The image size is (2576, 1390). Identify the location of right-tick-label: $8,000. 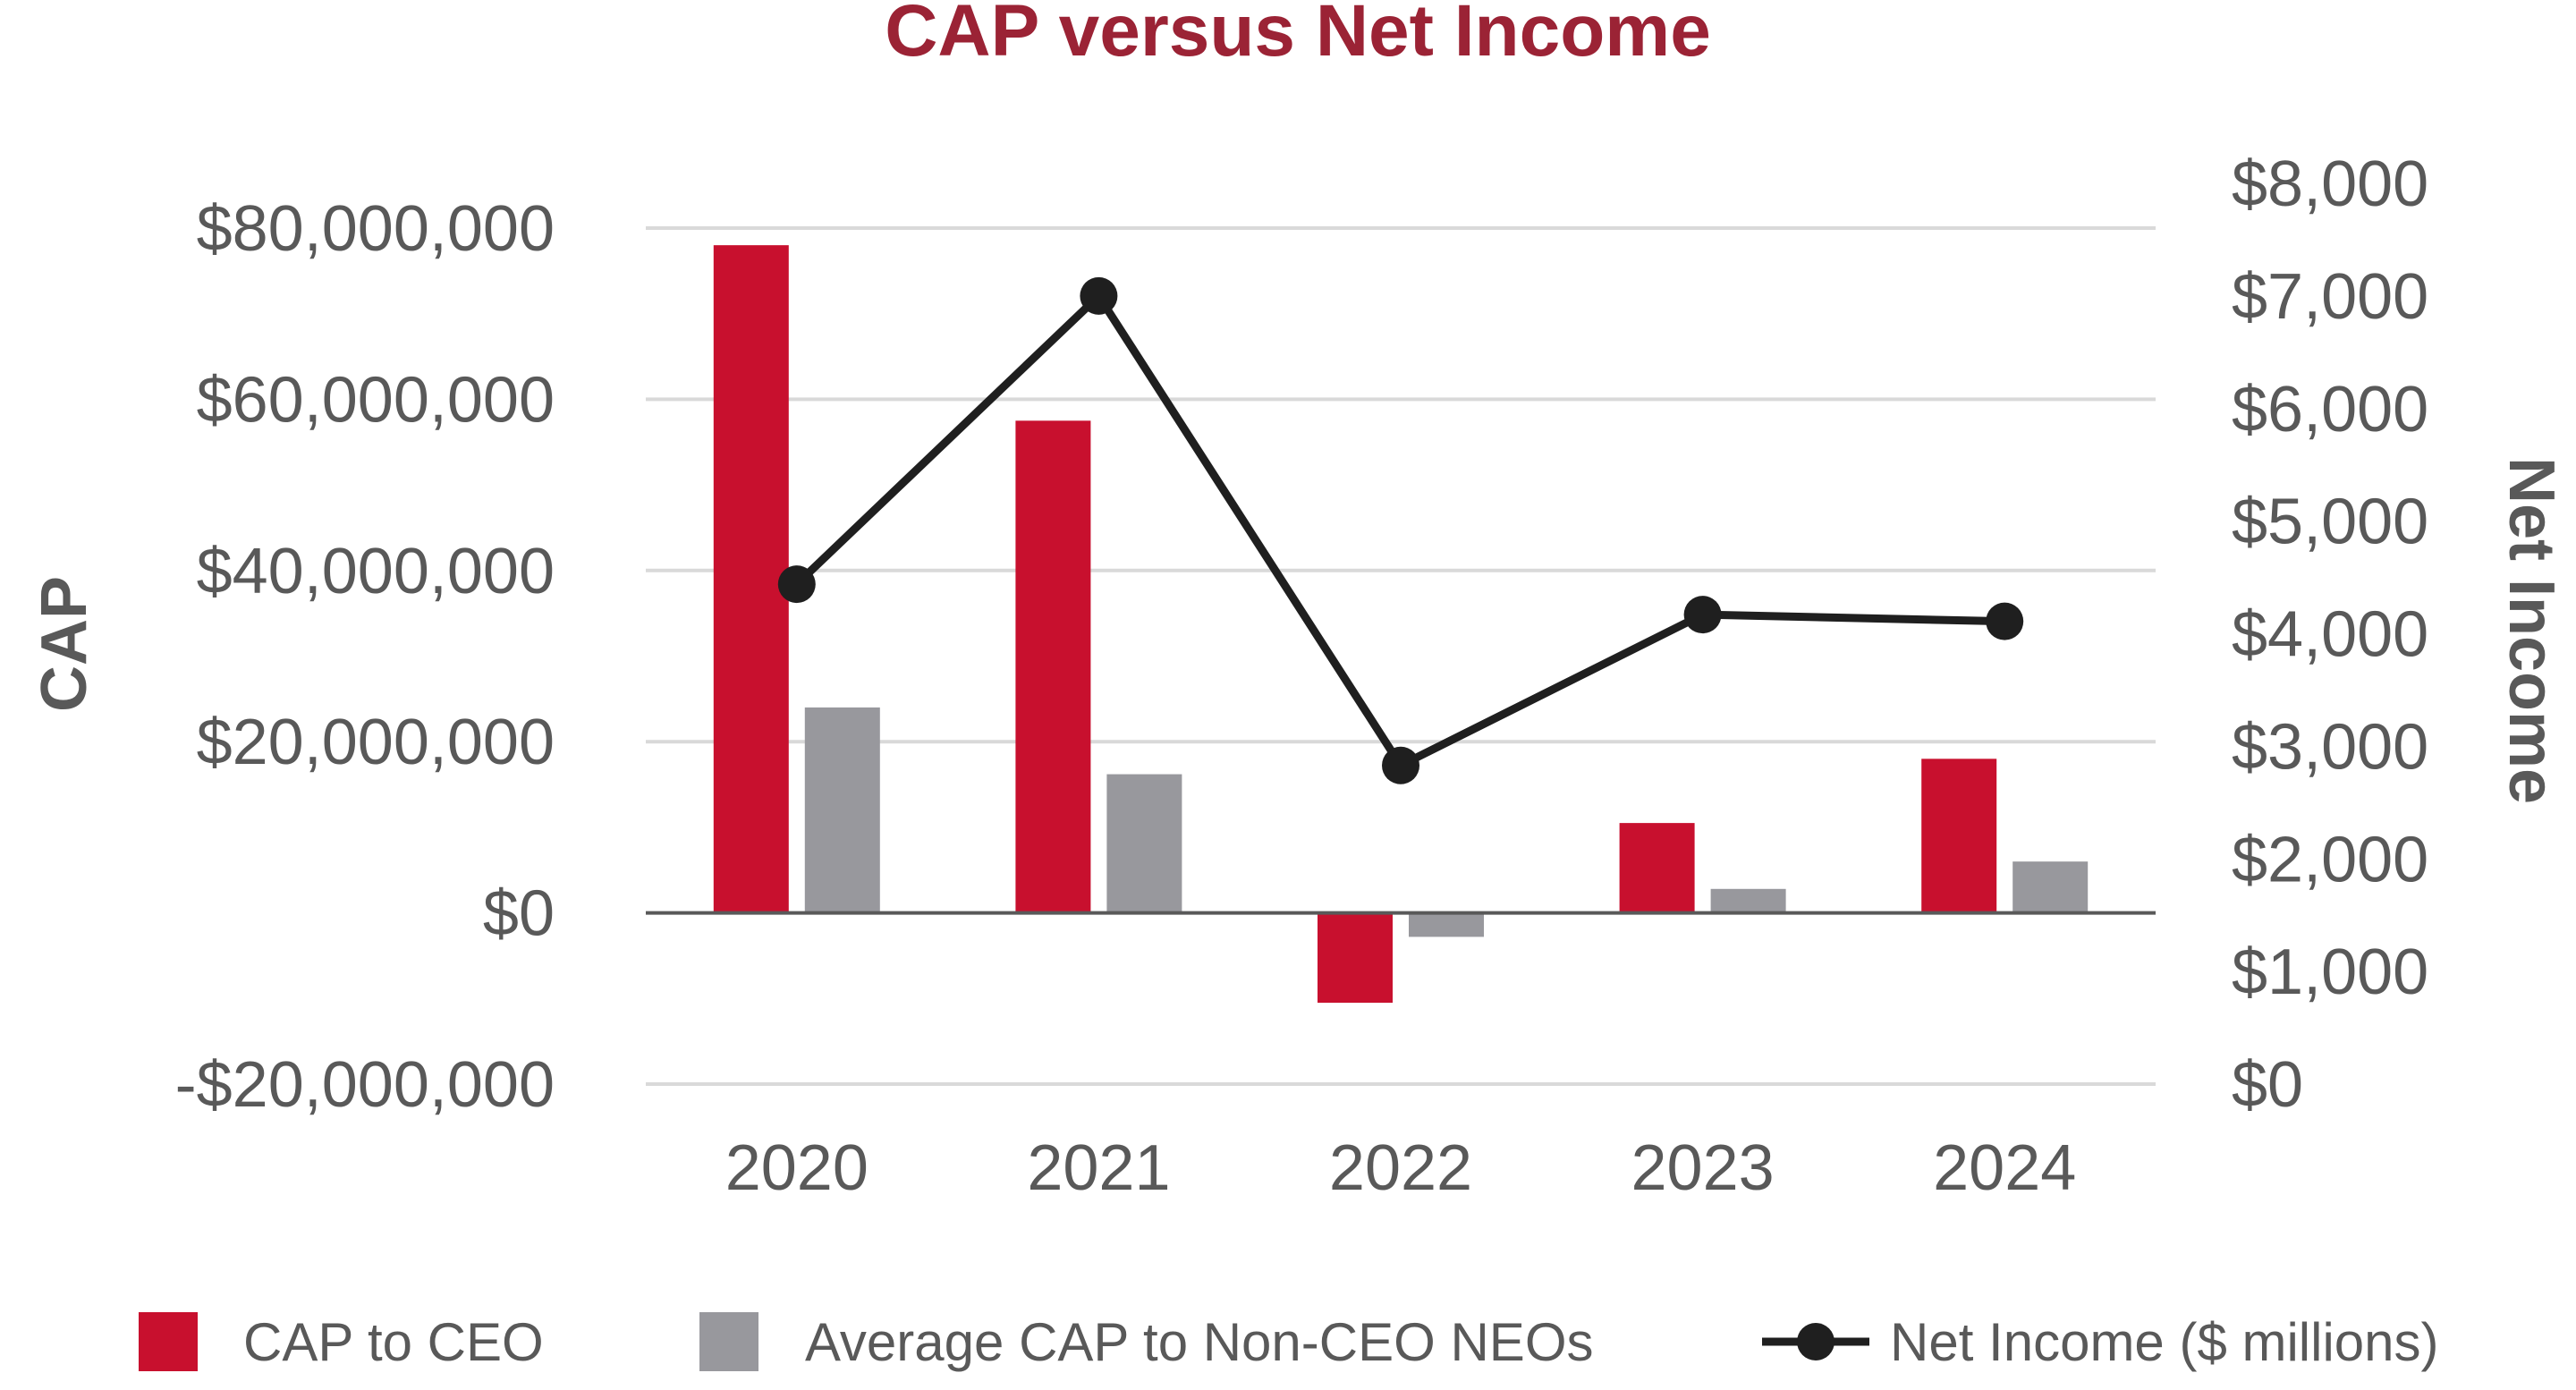
(2330, 184).